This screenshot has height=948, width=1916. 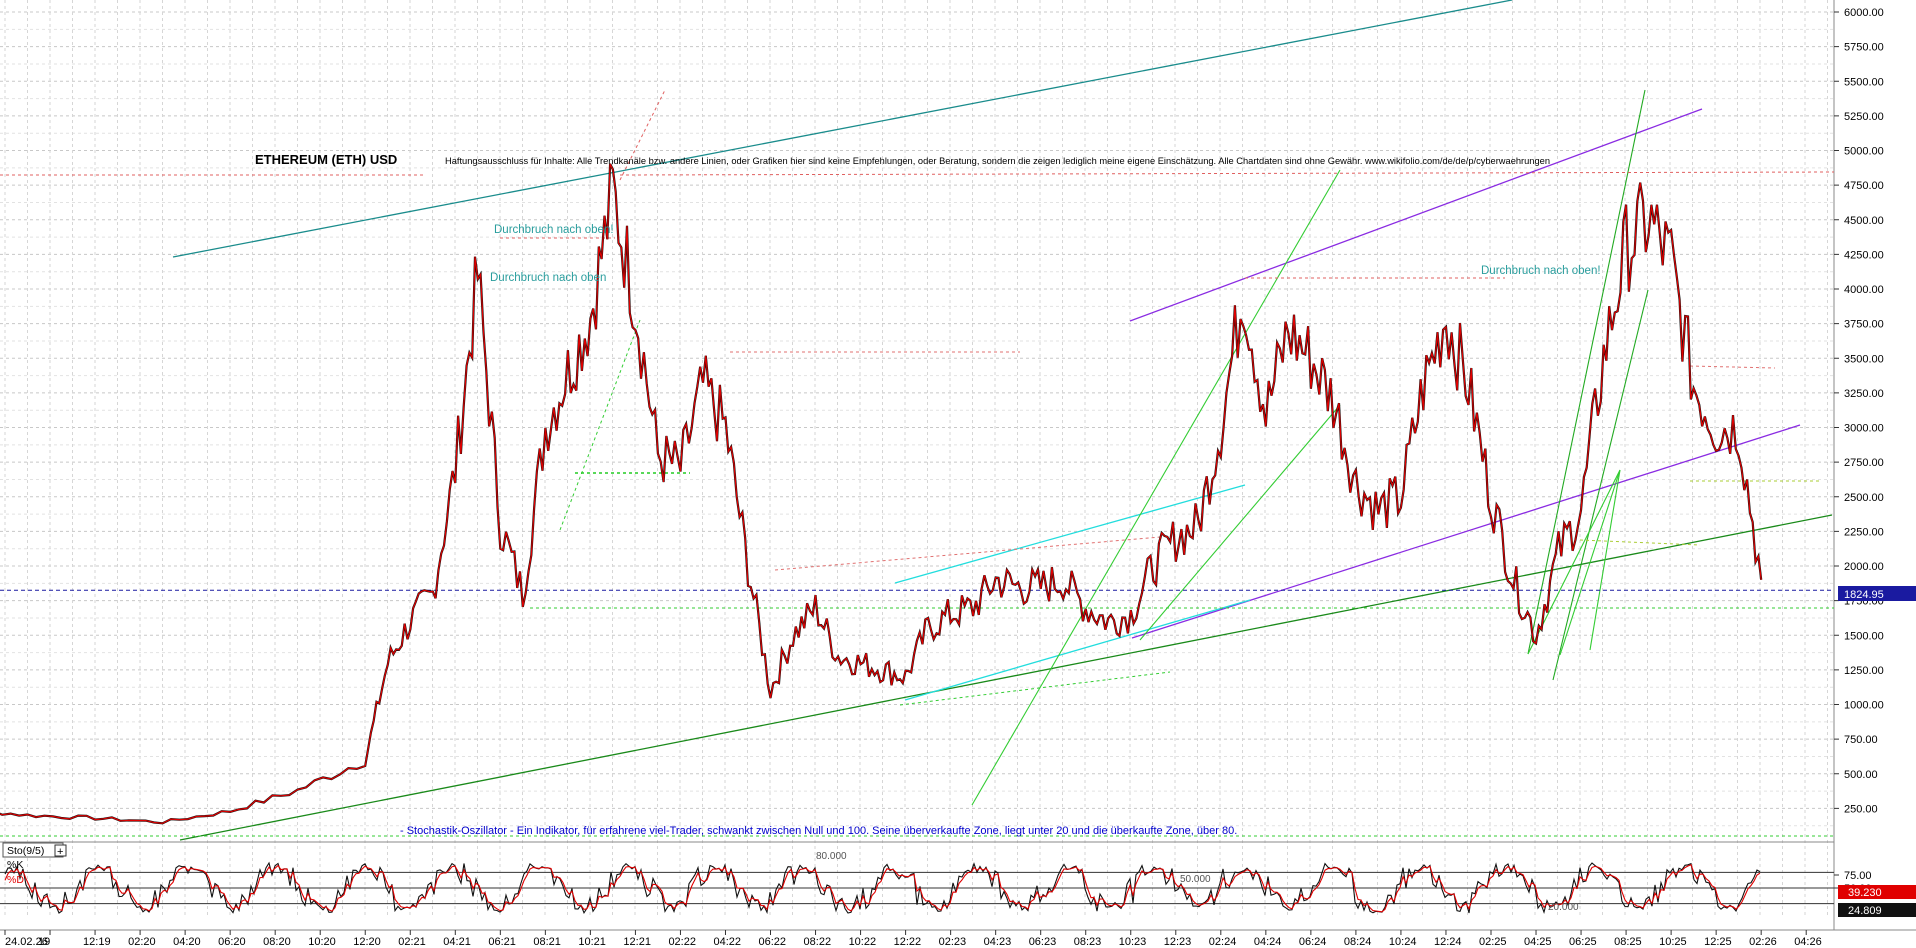 What do you see at coordinates (1673, 942) in the screenshot?
I see `x-tick-label: 10:25` at bounding box center [1673, 942].